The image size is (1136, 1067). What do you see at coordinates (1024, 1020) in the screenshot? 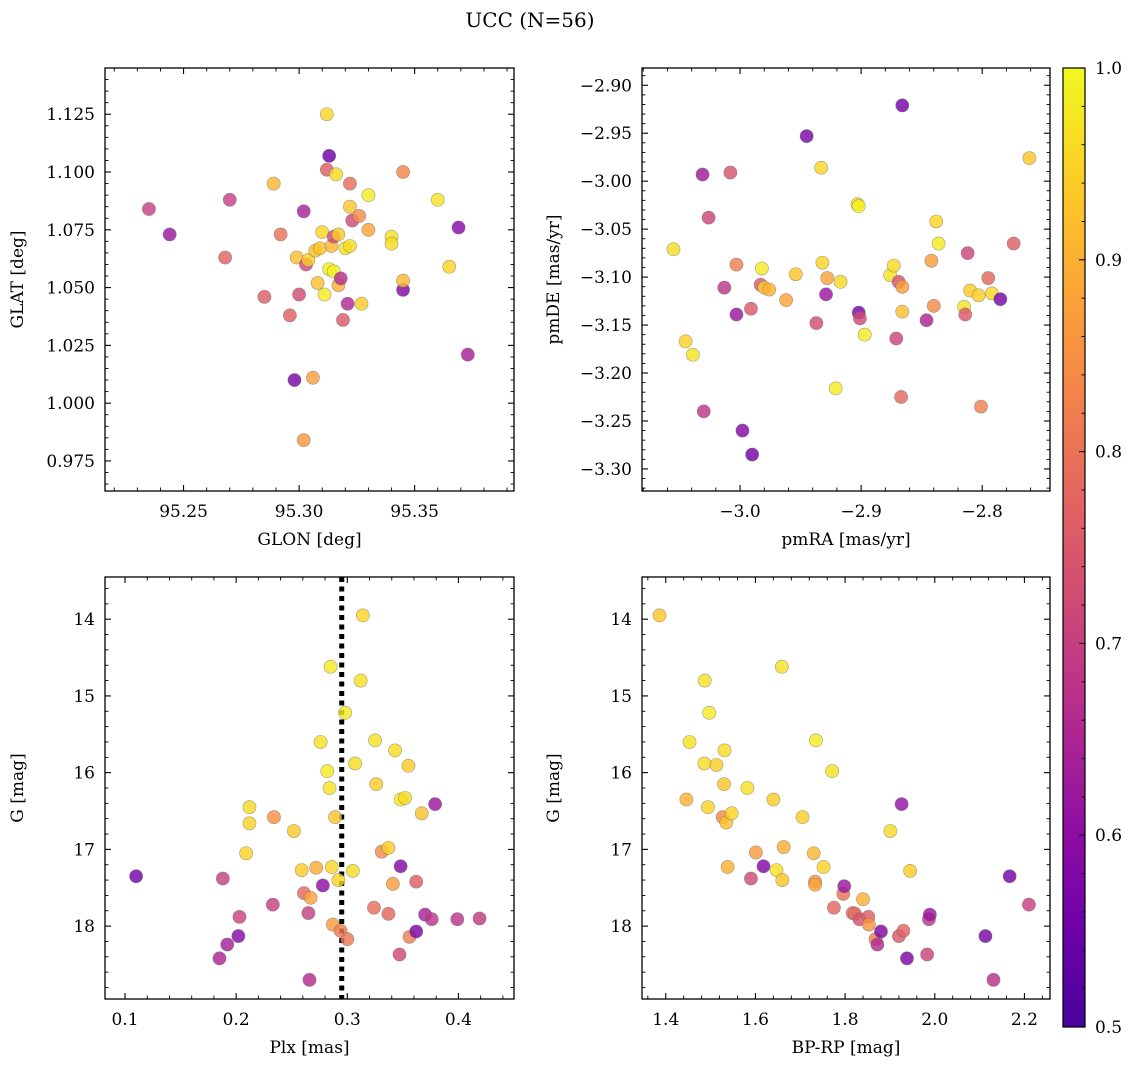
I see `x-tick-label: 2.2` at bounding box center [1024, 1020].